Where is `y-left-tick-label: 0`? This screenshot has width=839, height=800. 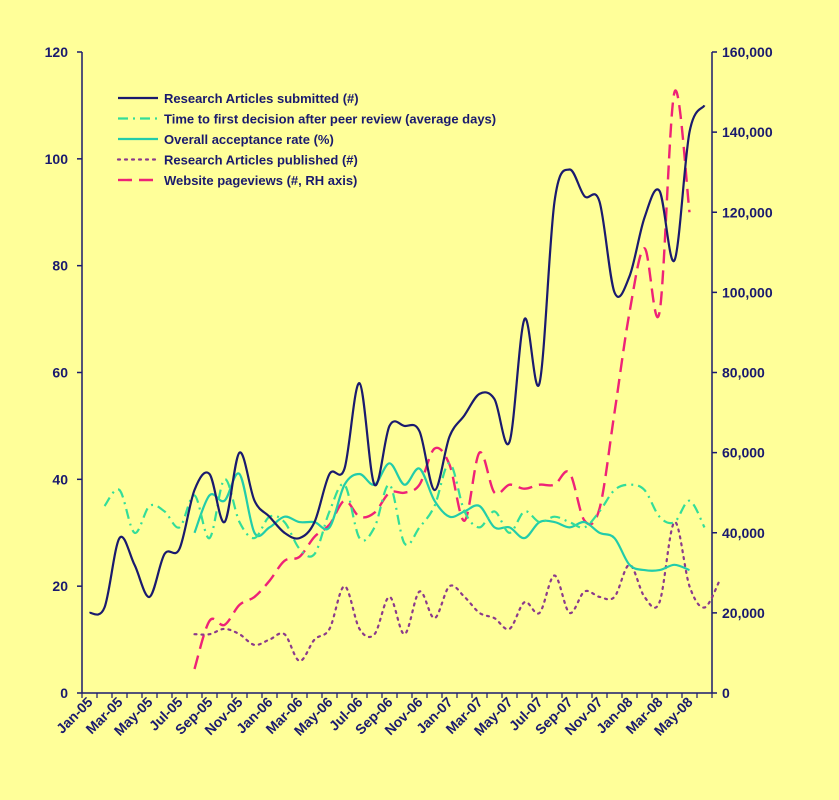 y-left-tick-label: 0 is located at coordinates (64, 693).